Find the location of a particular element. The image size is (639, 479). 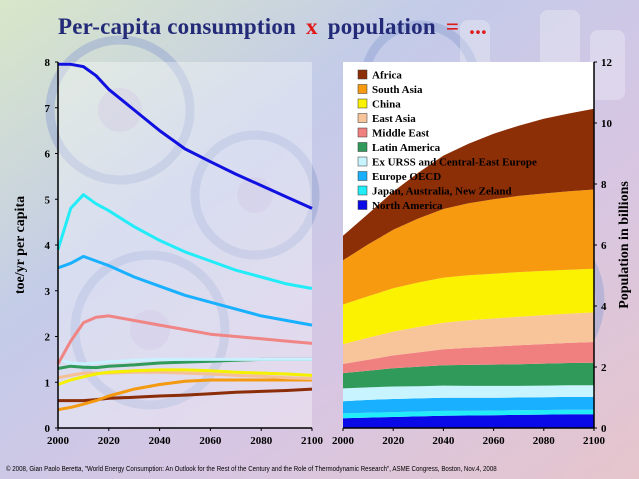

line-east-asia is located at coordinates (185, 375).